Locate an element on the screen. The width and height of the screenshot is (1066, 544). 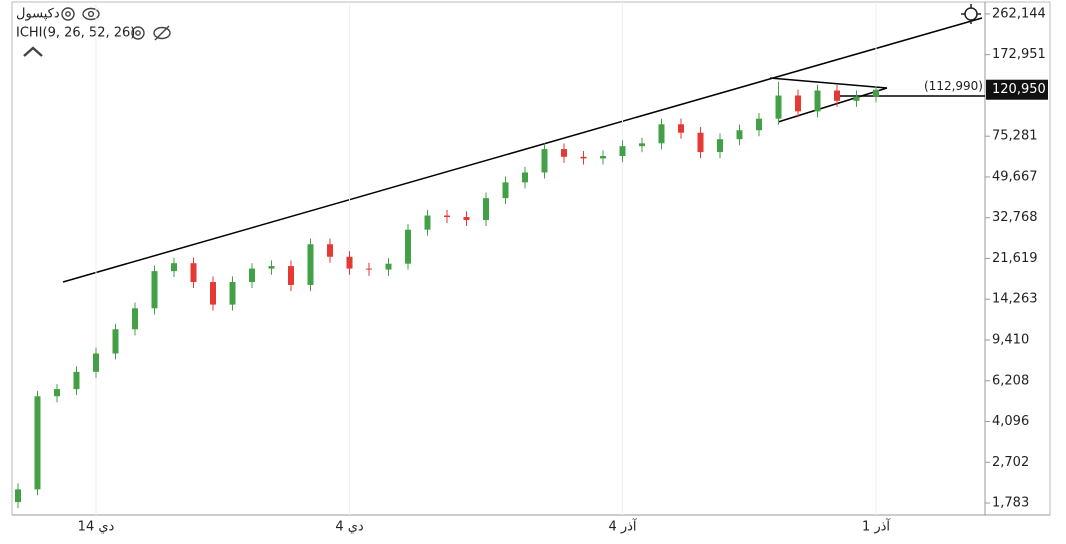
y-tick-label: 6,208 is located at coordinates (1010, 380).